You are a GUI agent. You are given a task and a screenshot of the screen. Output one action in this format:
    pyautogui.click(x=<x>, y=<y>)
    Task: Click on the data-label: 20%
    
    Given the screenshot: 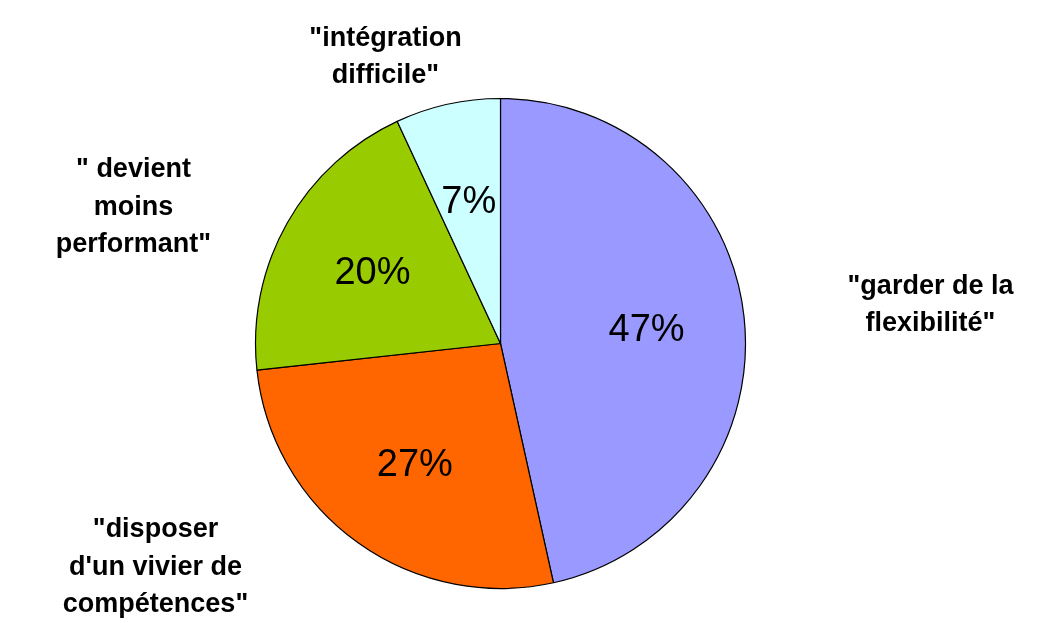 What is the action you would take?
    pyautogui.click(x=372, y=271)
    